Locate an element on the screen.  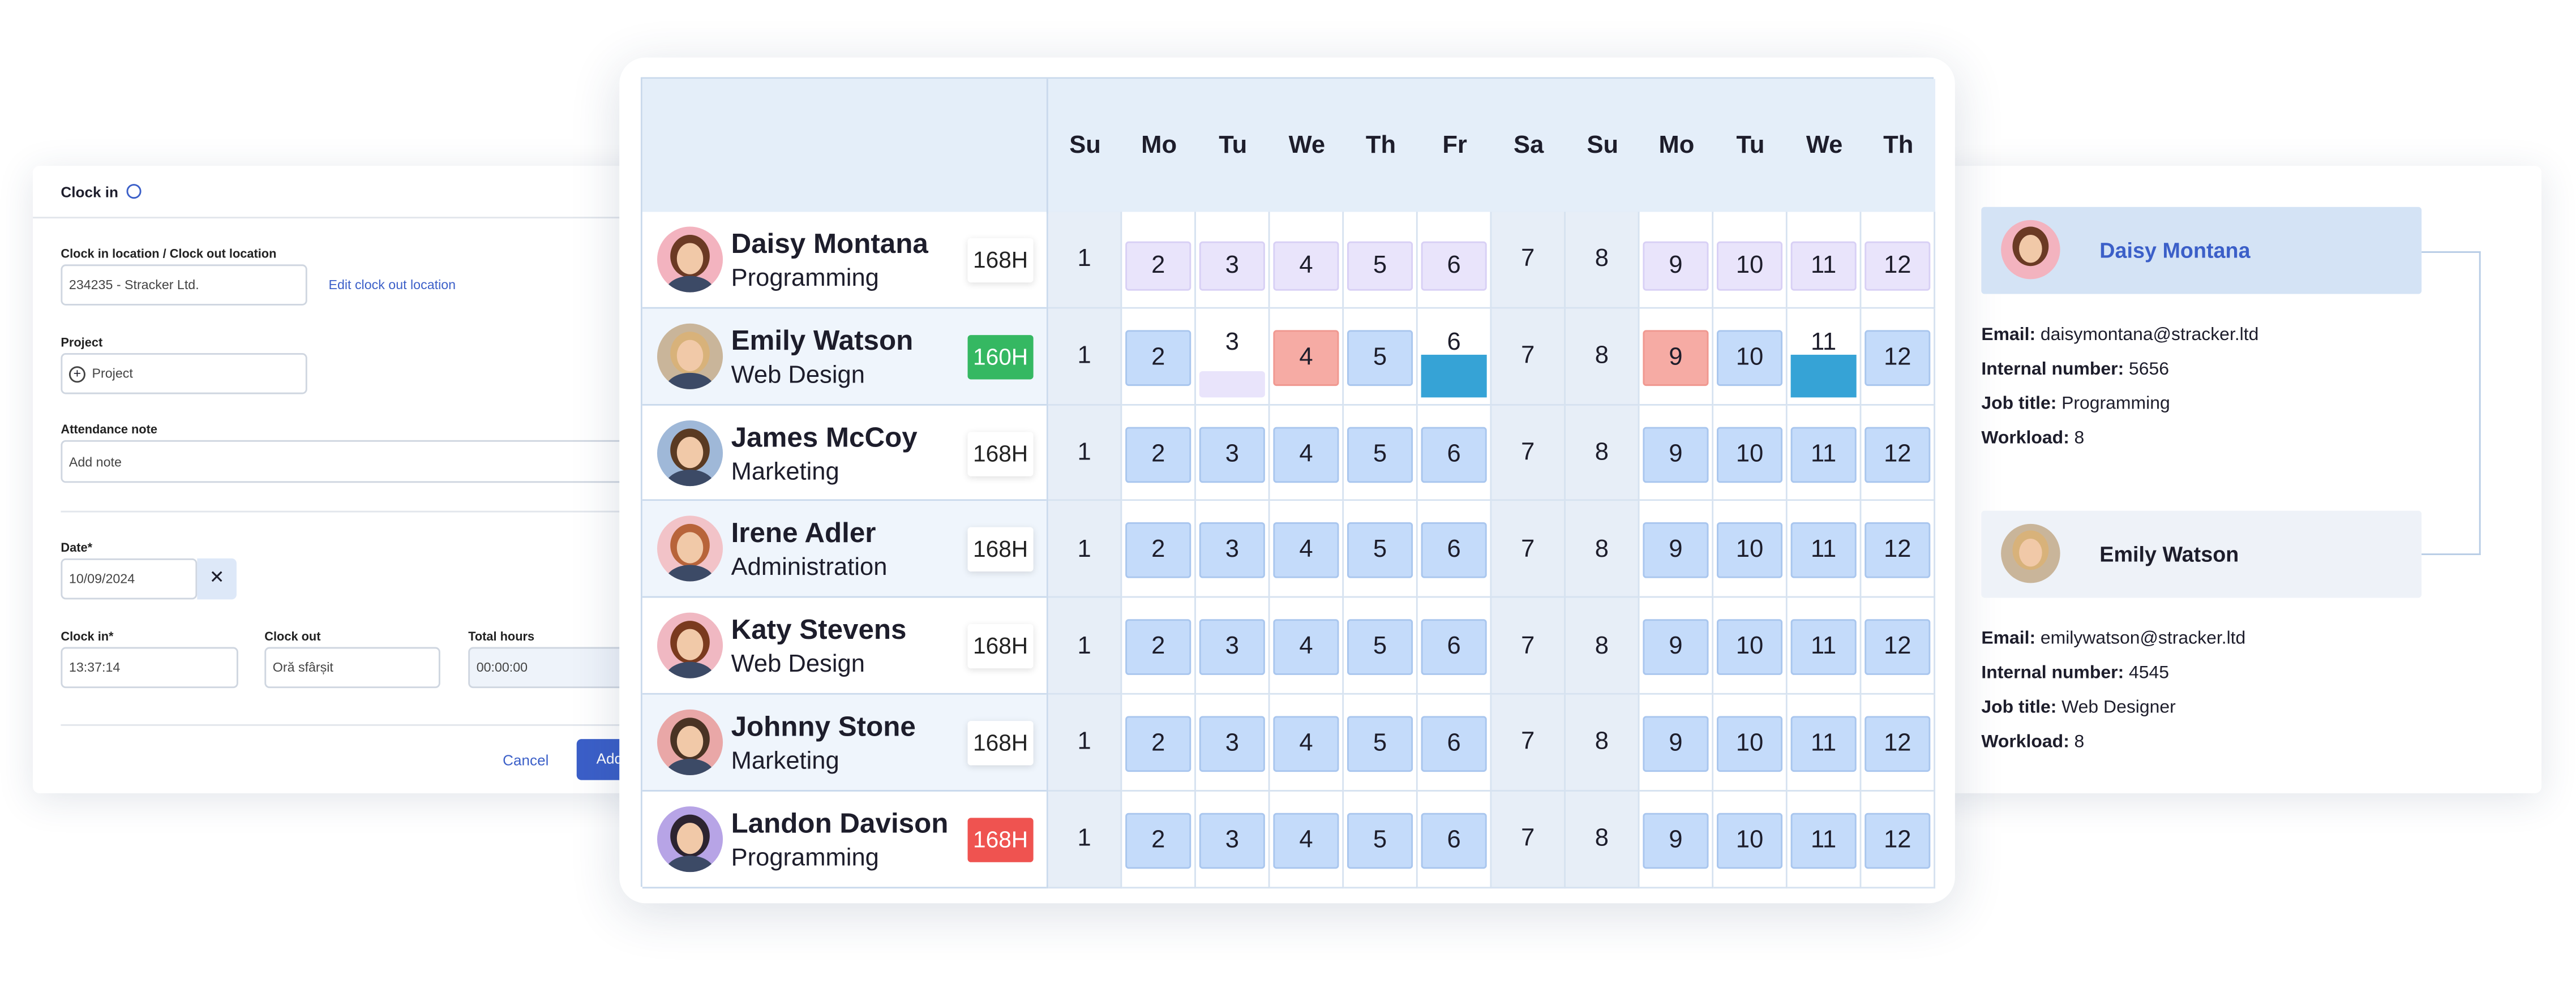
employee-name: Johnny Stone is located at coordinates (823, 726).